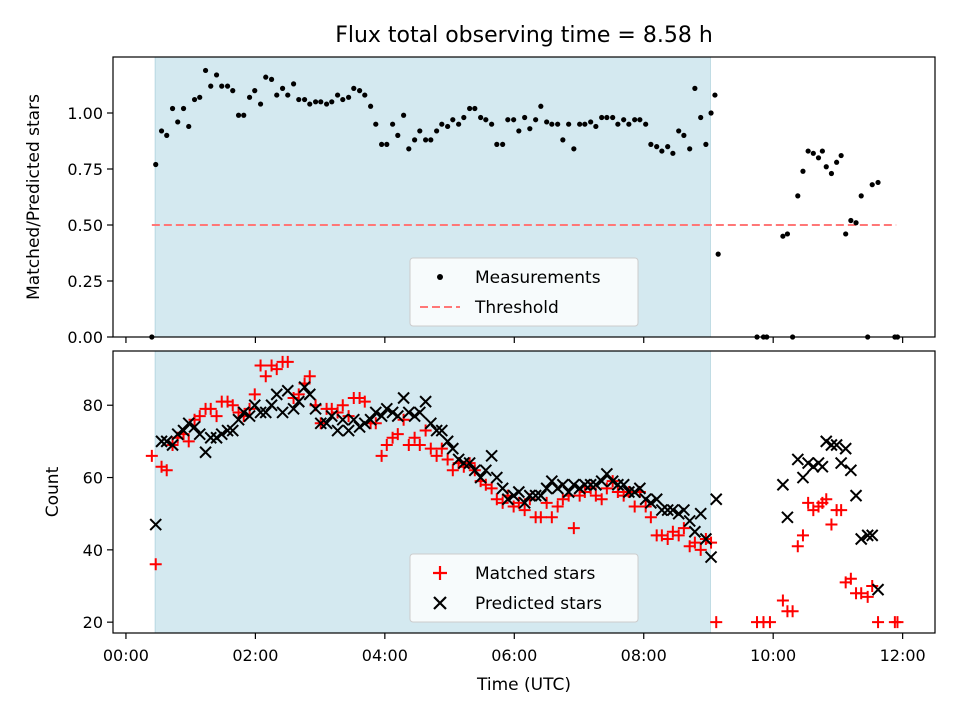 This screenshot has height=720, width=960. What do you see at coordinates (85, 113) in the screenshot?
I see `y-tick-label: 1.00` at bounding box center [85, 113].